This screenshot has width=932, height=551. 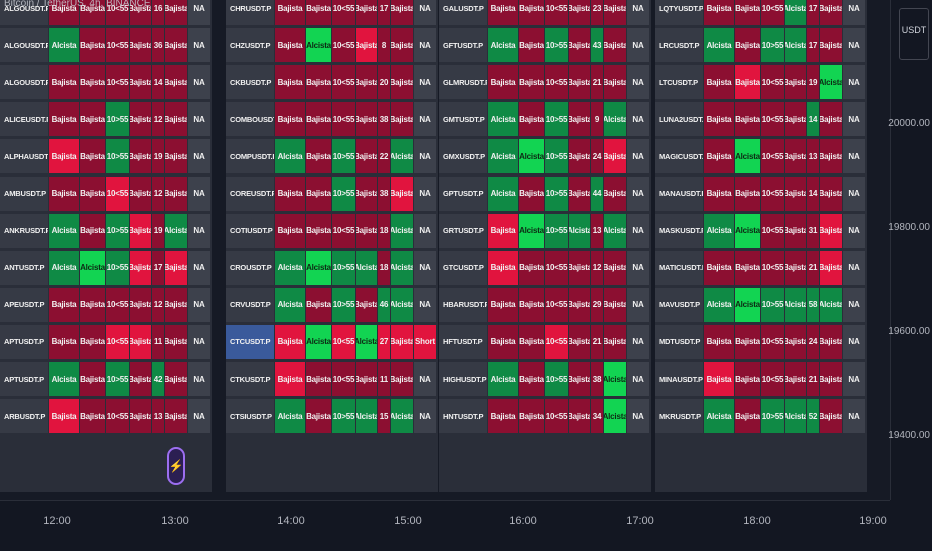 What do you see at coordinates (250, 230) in the screenshot?
I see `symbol-cell: COTIUSDT.P` at bounding box center [250, 230].